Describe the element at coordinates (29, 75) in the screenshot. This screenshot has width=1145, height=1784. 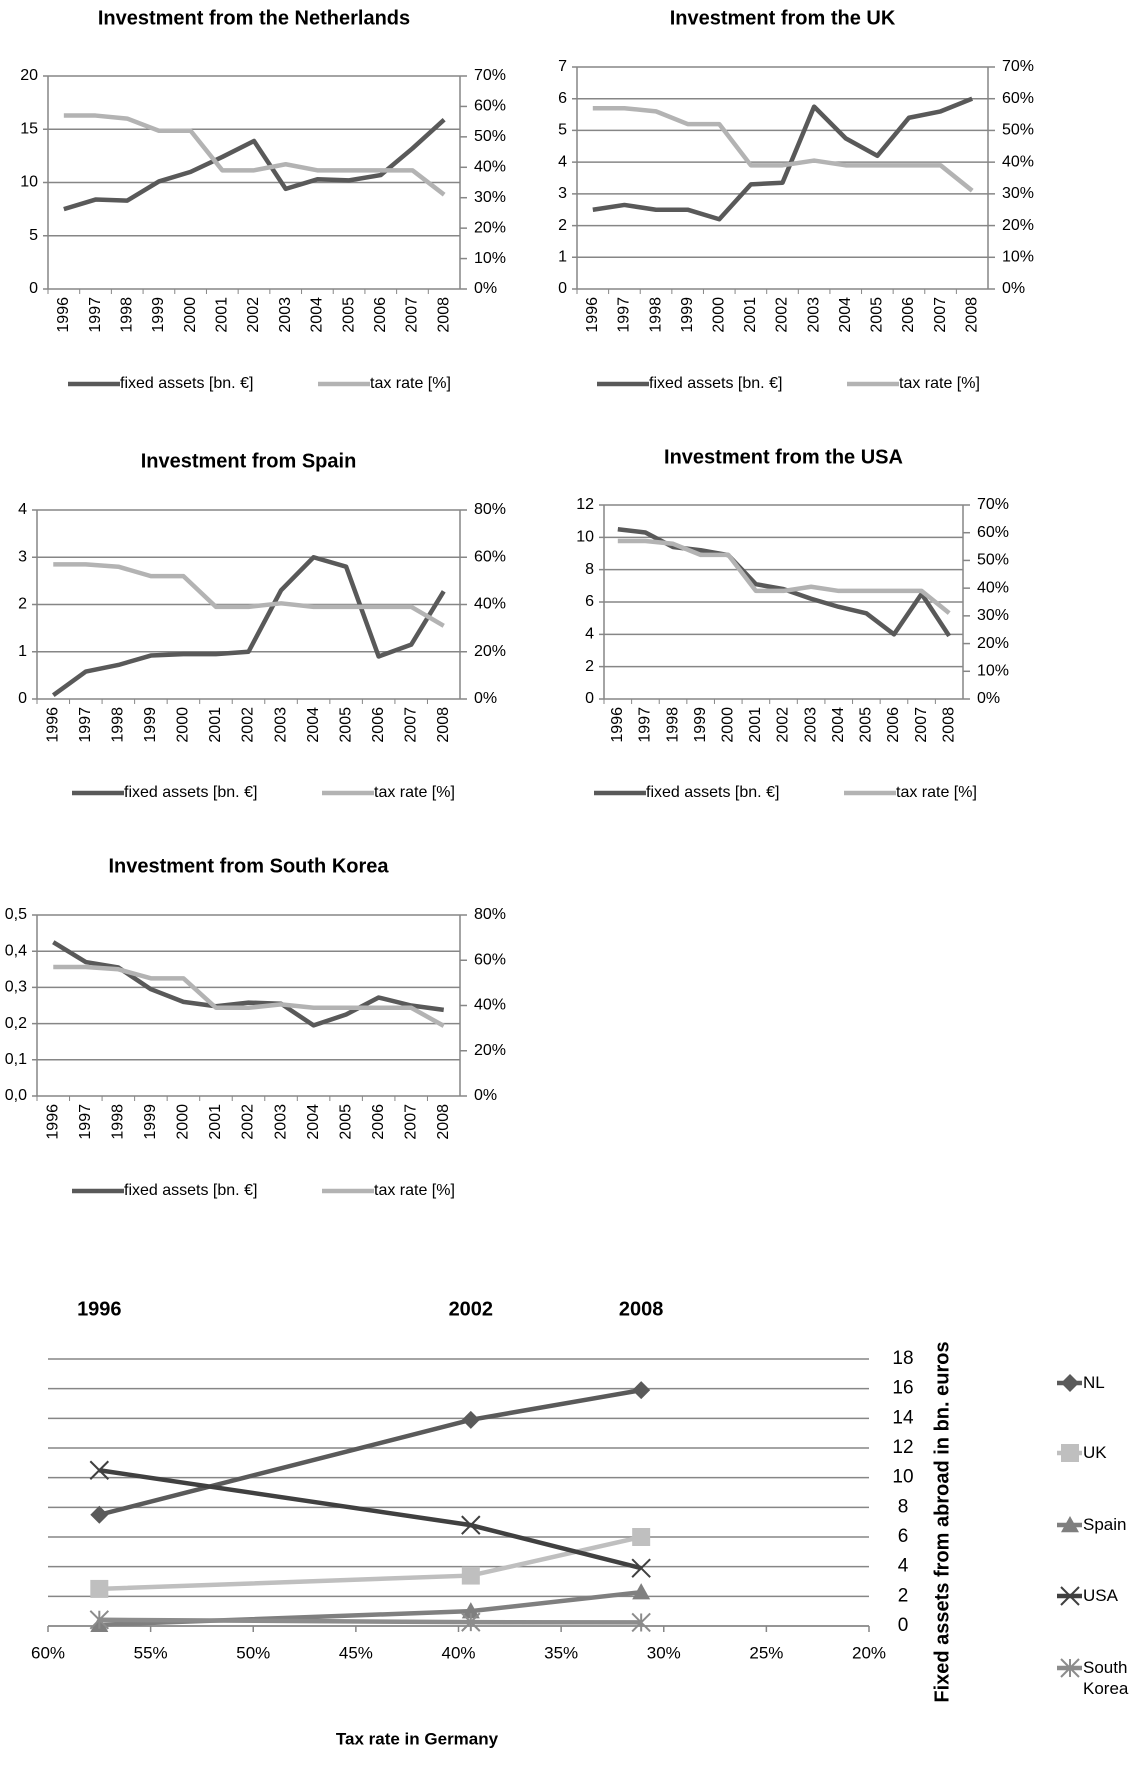
I see `y-tick-label: 20` at that location.